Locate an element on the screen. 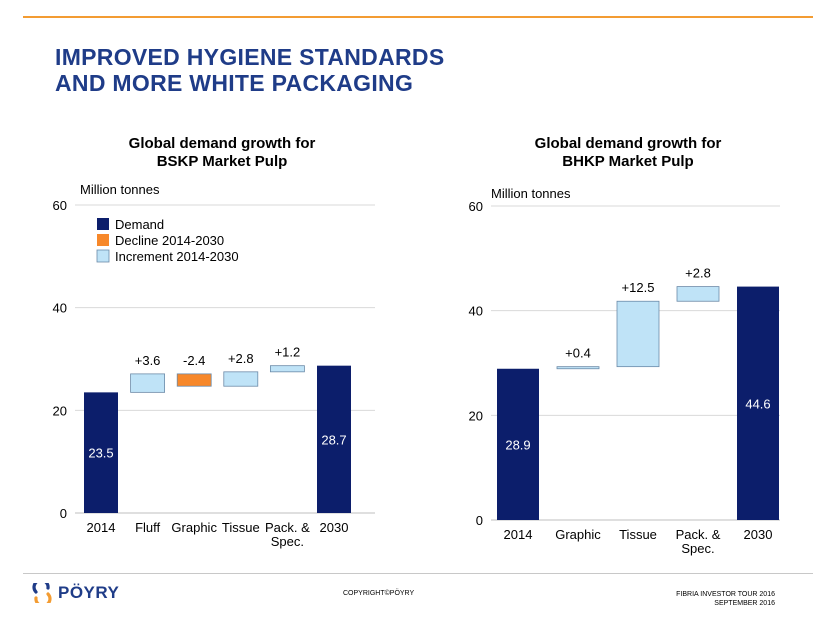 This screenshot has width=830, height=623. chart1-category-label: Pack. & is located at coordinates (287, 527).